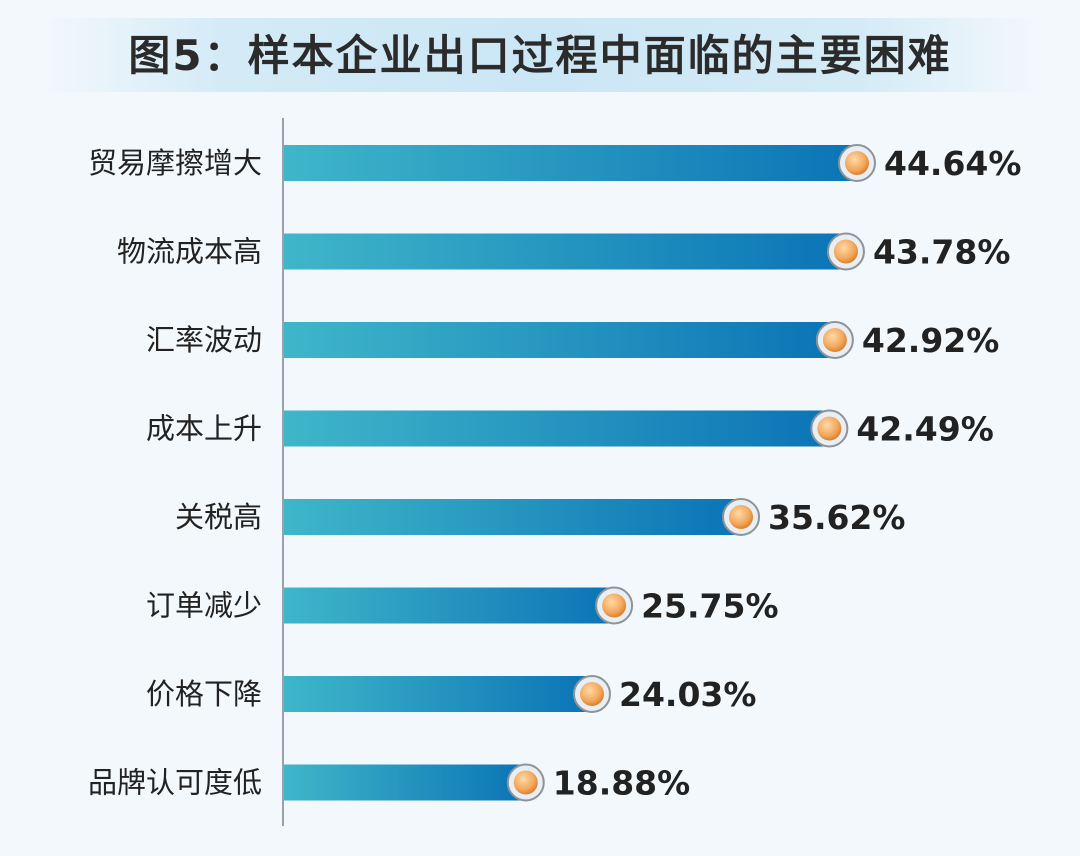 Image resolution: width=1080 pixels, height=856 pixels. Describe the element at coordinates (175, 163) in the screenshot. I see `category-label: 贸易摩擦增大` at that location.